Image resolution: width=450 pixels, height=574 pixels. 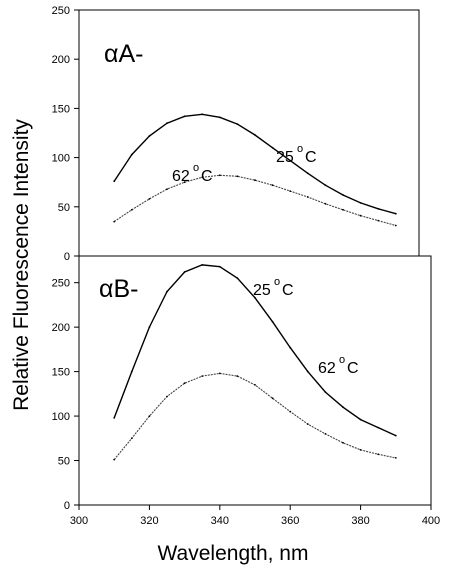 I want to click on panel-a-label: αA-, so click(x=123, y=54).